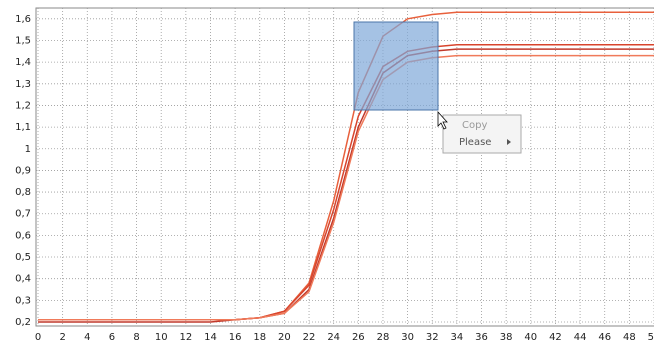 The height and width of the screenshot is (349, 654). I want to click on x-tick-label: 18, so click(259, 337).